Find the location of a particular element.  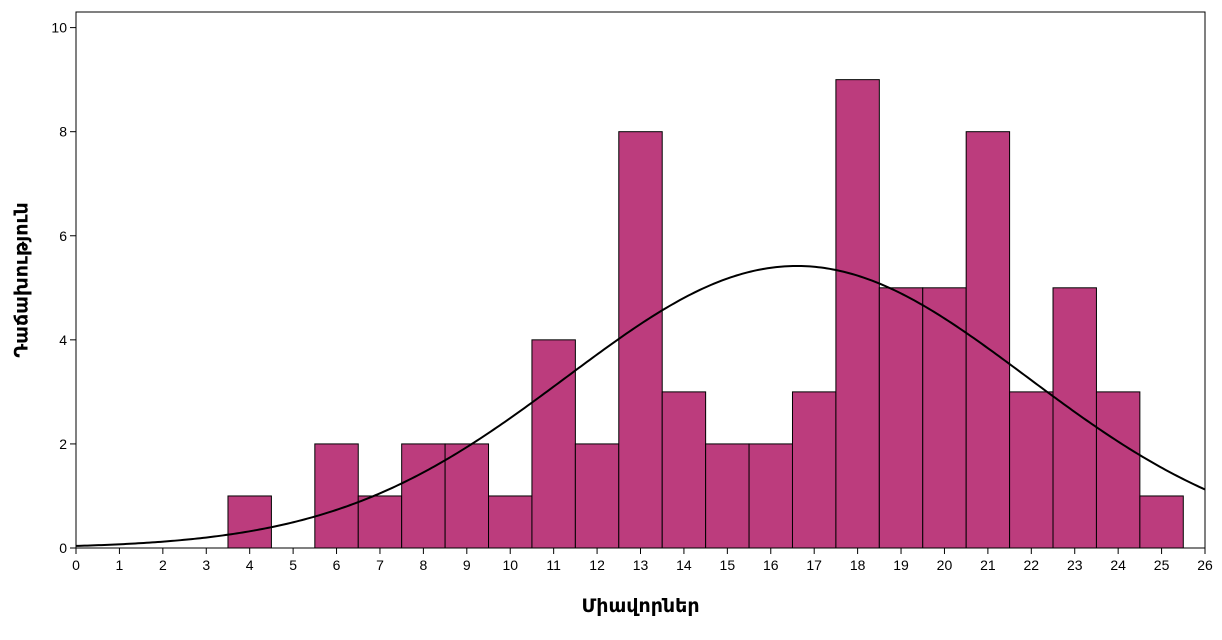

x-tick-label: 17 is located at coordinates (814, 565).